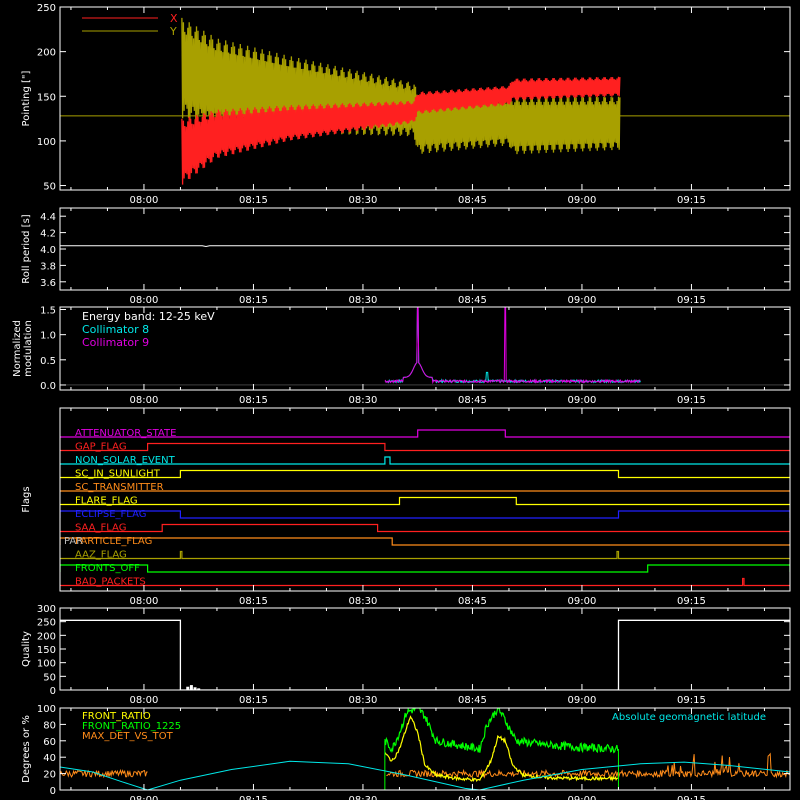 This screenshot has width=800, height=800. What do you see at coordinates (130, 25) in the screenshot?
I see `legend: XY` at bounding box center [130, 25].